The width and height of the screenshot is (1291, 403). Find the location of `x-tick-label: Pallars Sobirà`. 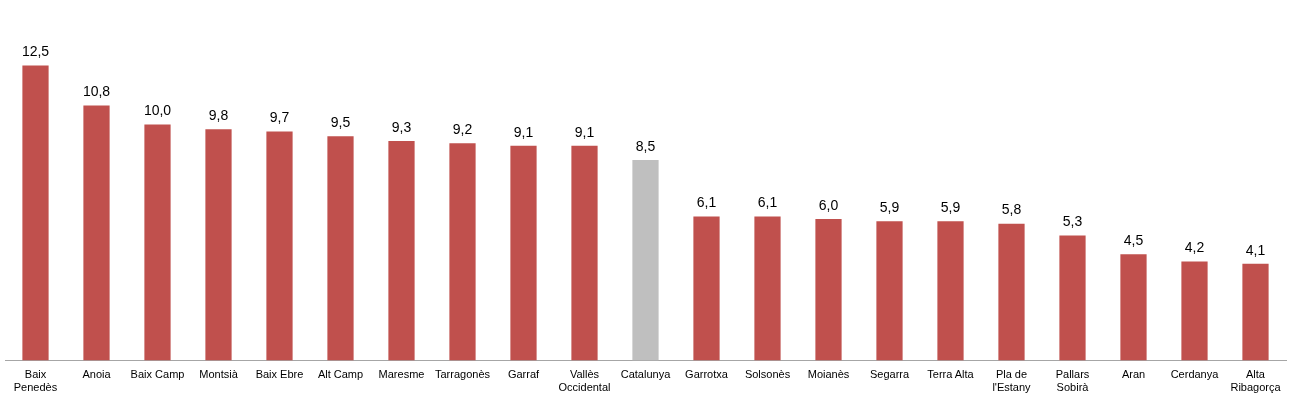

x-tick-label: Pallars Sobirà is located at coordinates (1072, 381).